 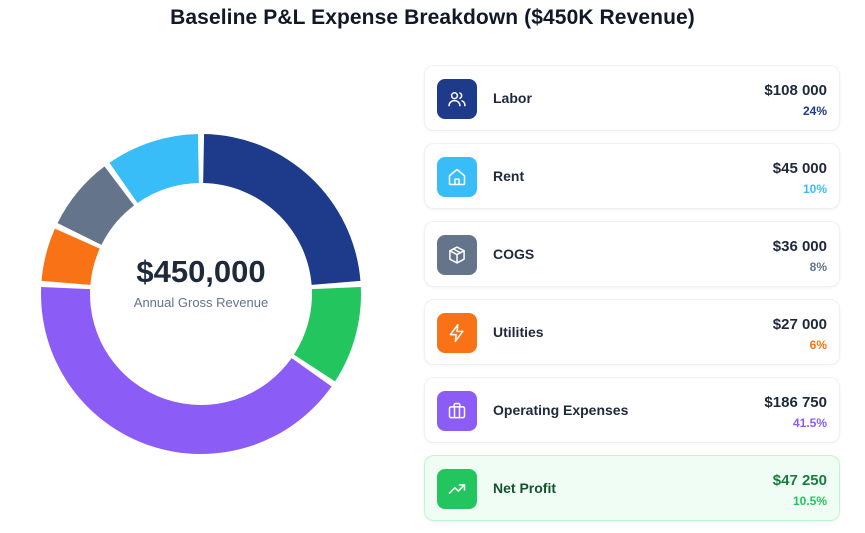 What do you see at coordinates (632, 488) in the screenshot?
I see `card-net-profit: Net Profit $47 250 10.5%` at bounding box center [632, 488].